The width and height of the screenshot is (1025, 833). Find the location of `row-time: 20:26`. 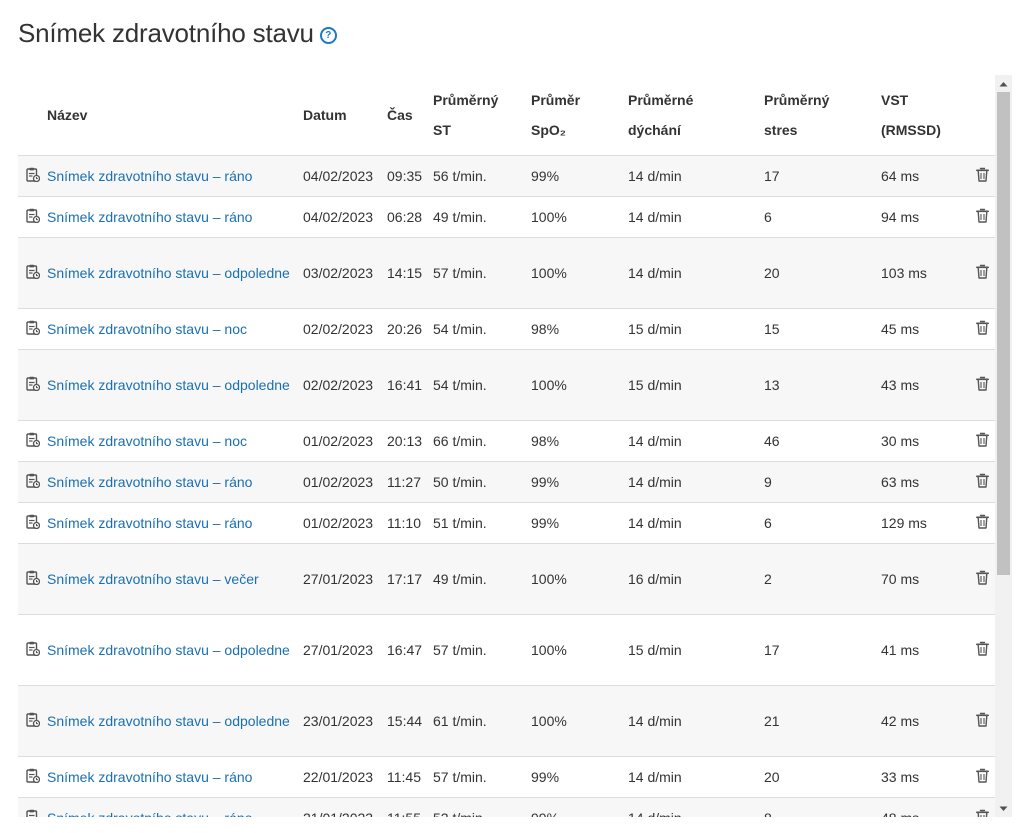

row-time: 20:26 is located at coordinates (405, 329).